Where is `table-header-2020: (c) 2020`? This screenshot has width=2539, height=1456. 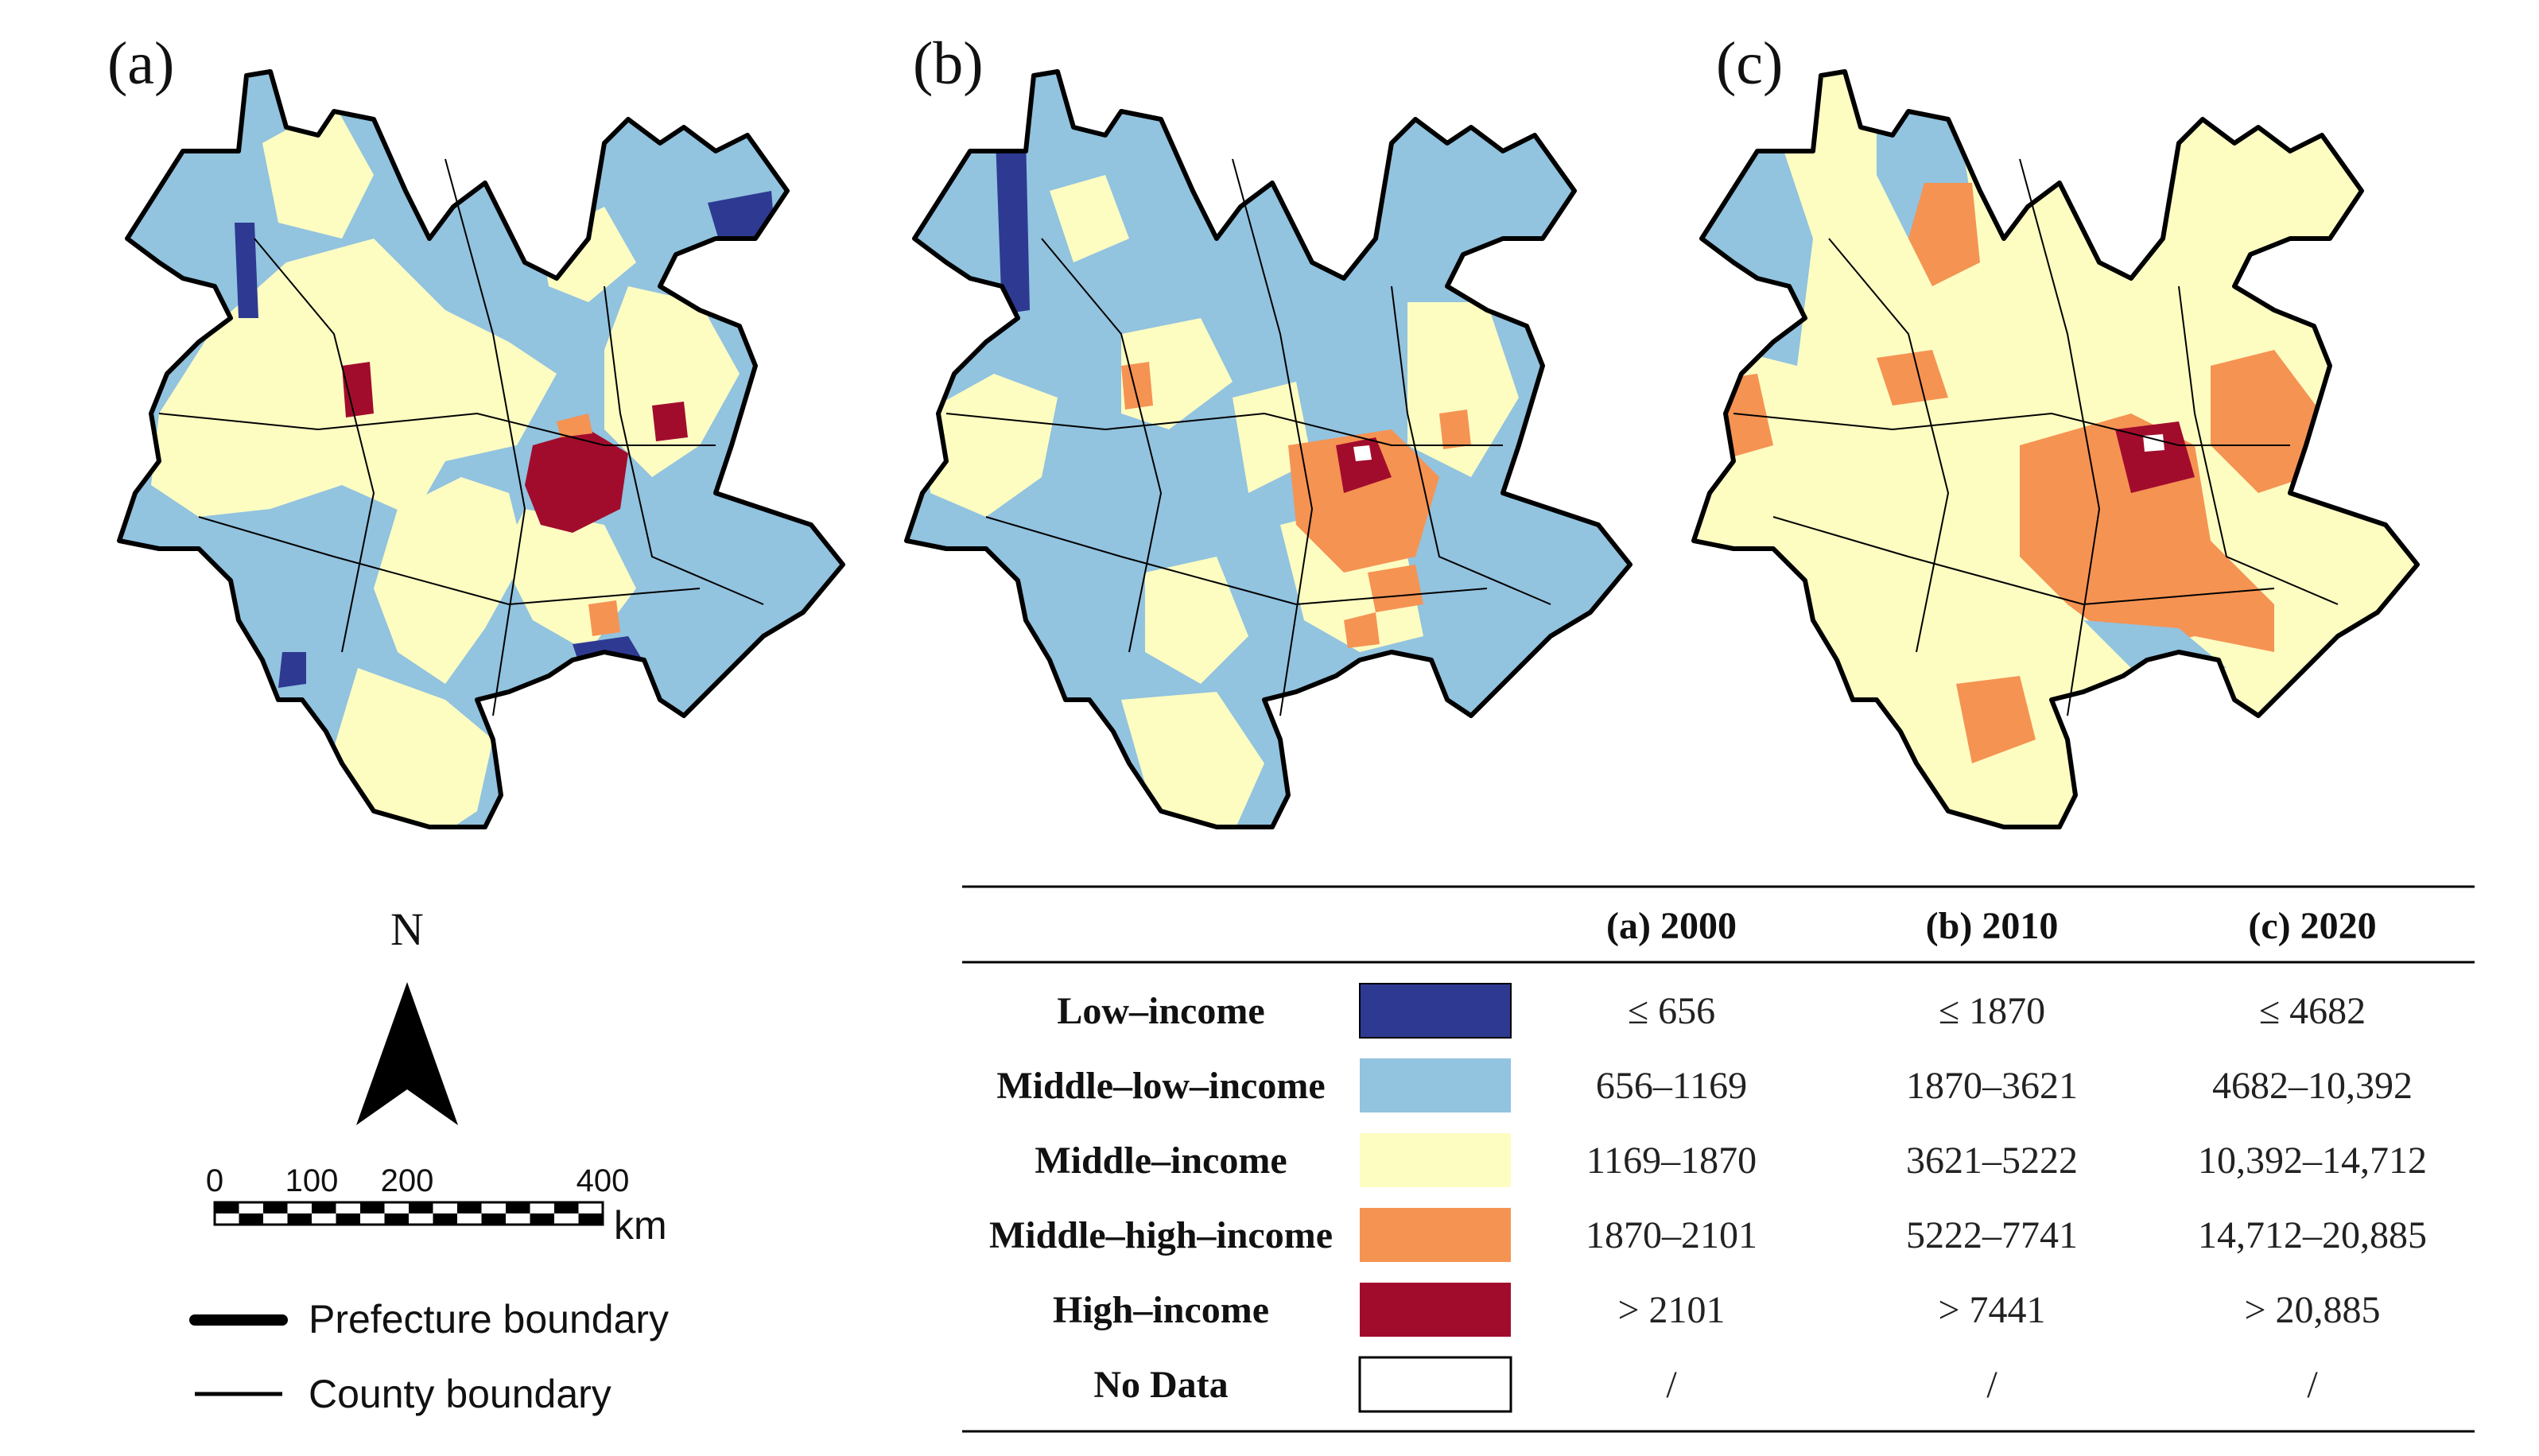
table-header-2020: (c) 2020 is located at coordinates (2312, 926).